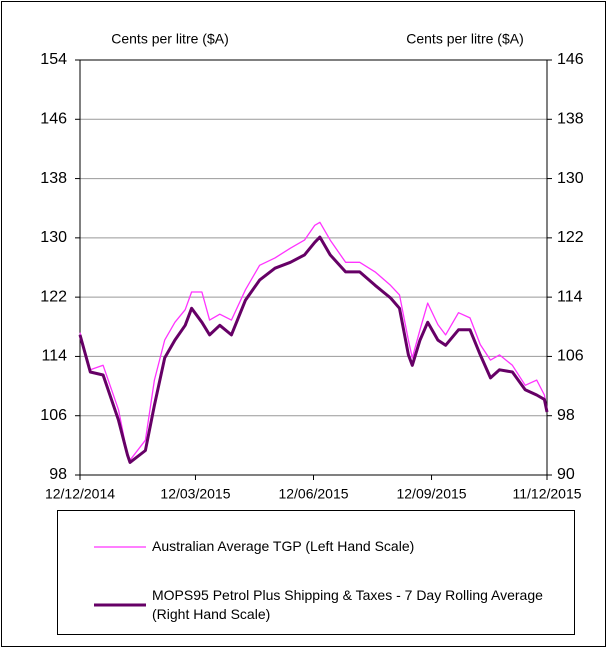 The height and width of the screenshot is (648, 607). Describe the element at coordinates (570, 296) in the screenshot. I see `y2-tick-label: 114` at that location.